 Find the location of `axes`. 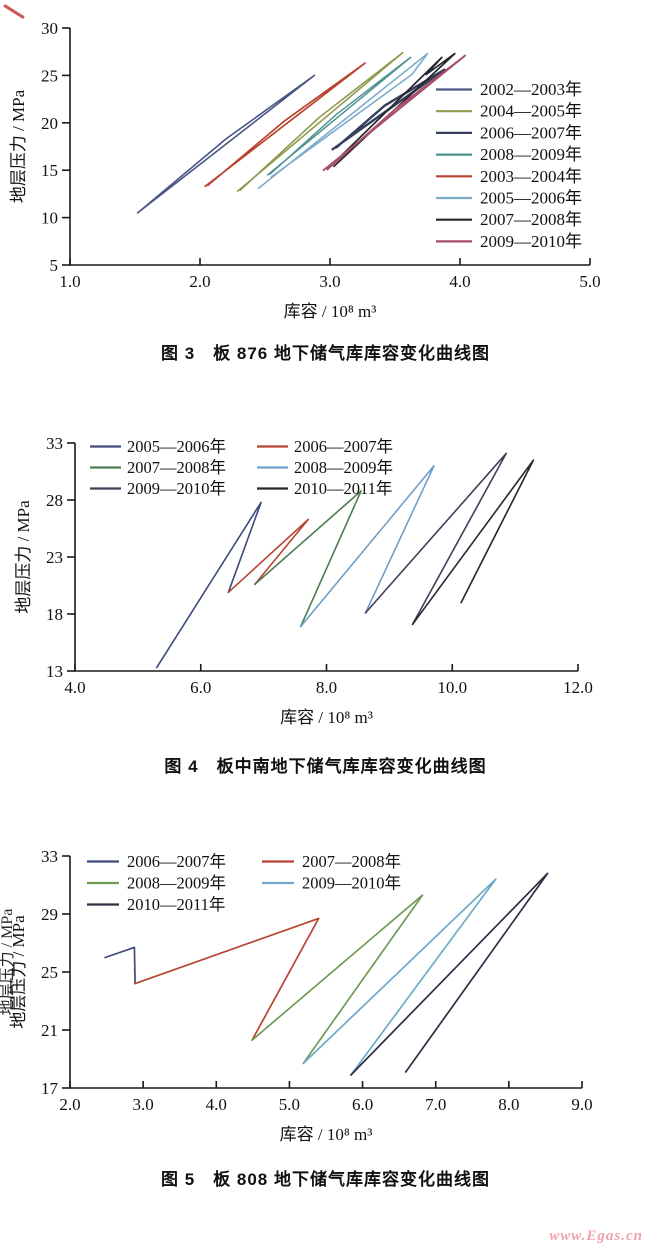

axes is located at coordinates (326, 557).